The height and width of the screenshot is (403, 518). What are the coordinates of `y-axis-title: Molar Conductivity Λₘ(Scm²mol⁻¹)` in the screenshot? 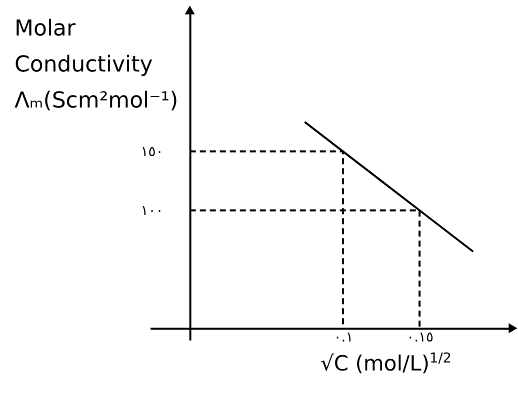 It's located at (96, 65).